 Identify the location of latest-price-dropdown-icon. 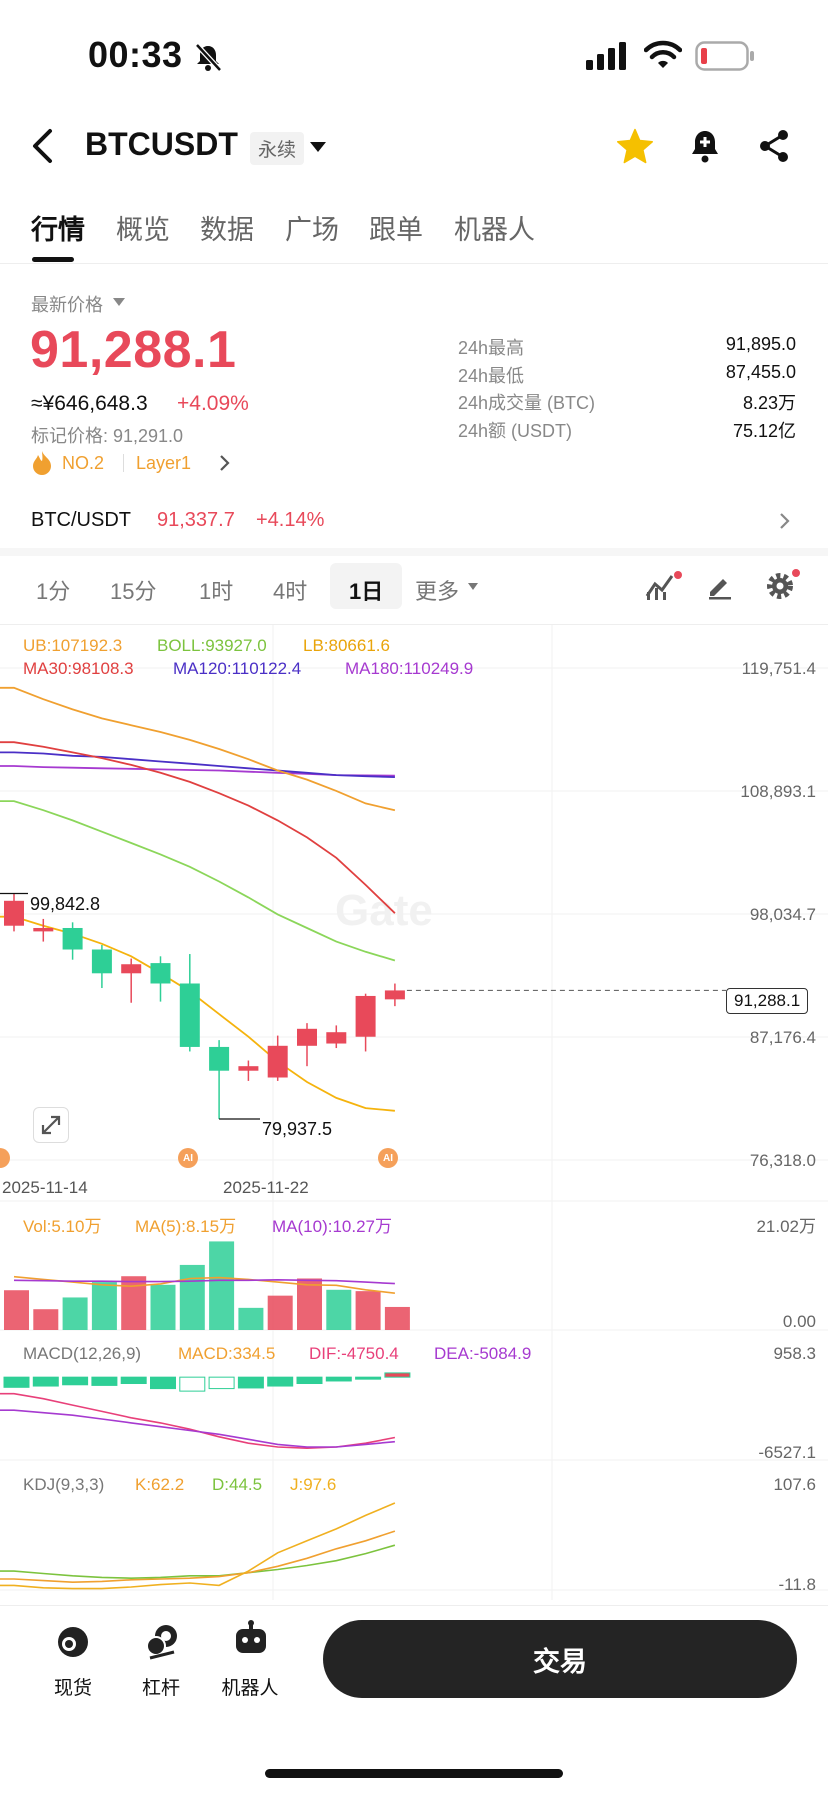
(119, 302).